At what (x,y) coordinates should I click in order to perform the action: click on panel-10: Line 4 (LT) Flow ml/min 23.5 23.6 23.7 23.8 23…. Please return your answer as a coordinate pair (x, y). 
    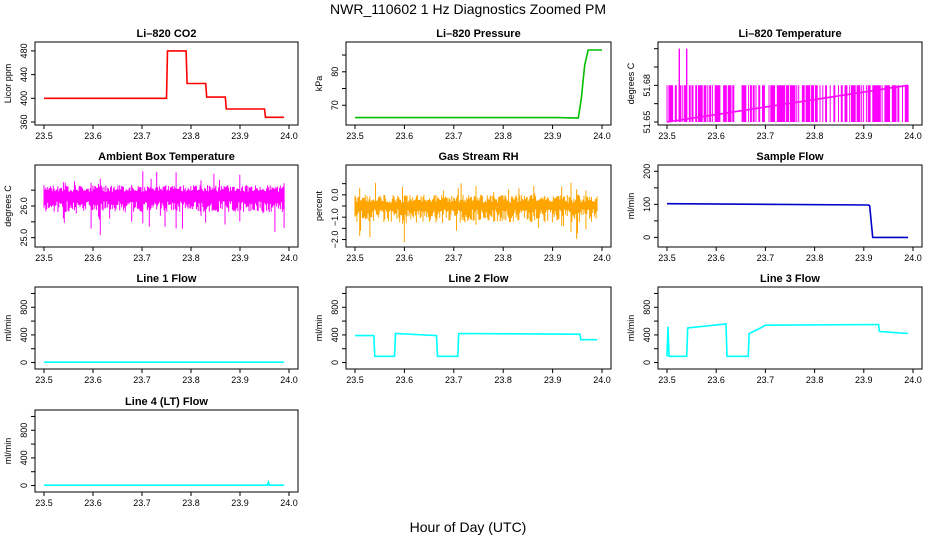
    Looking at the image, I should click on (151, 452).